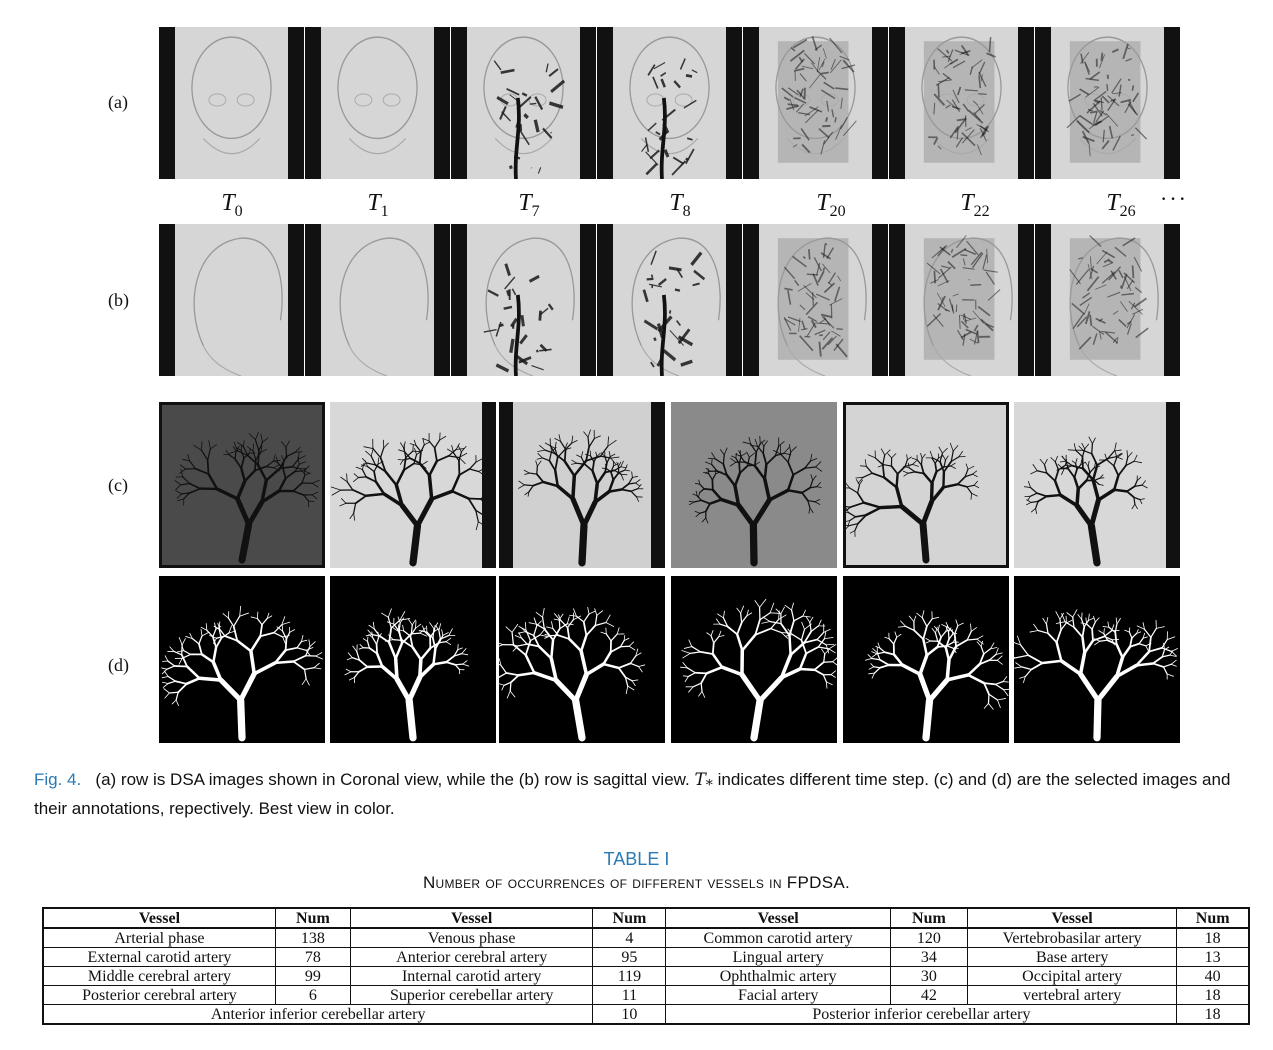 This screenshot has width=1273, height=1050. I want to click on vessel-count-cell: 120, so click(928, 937).